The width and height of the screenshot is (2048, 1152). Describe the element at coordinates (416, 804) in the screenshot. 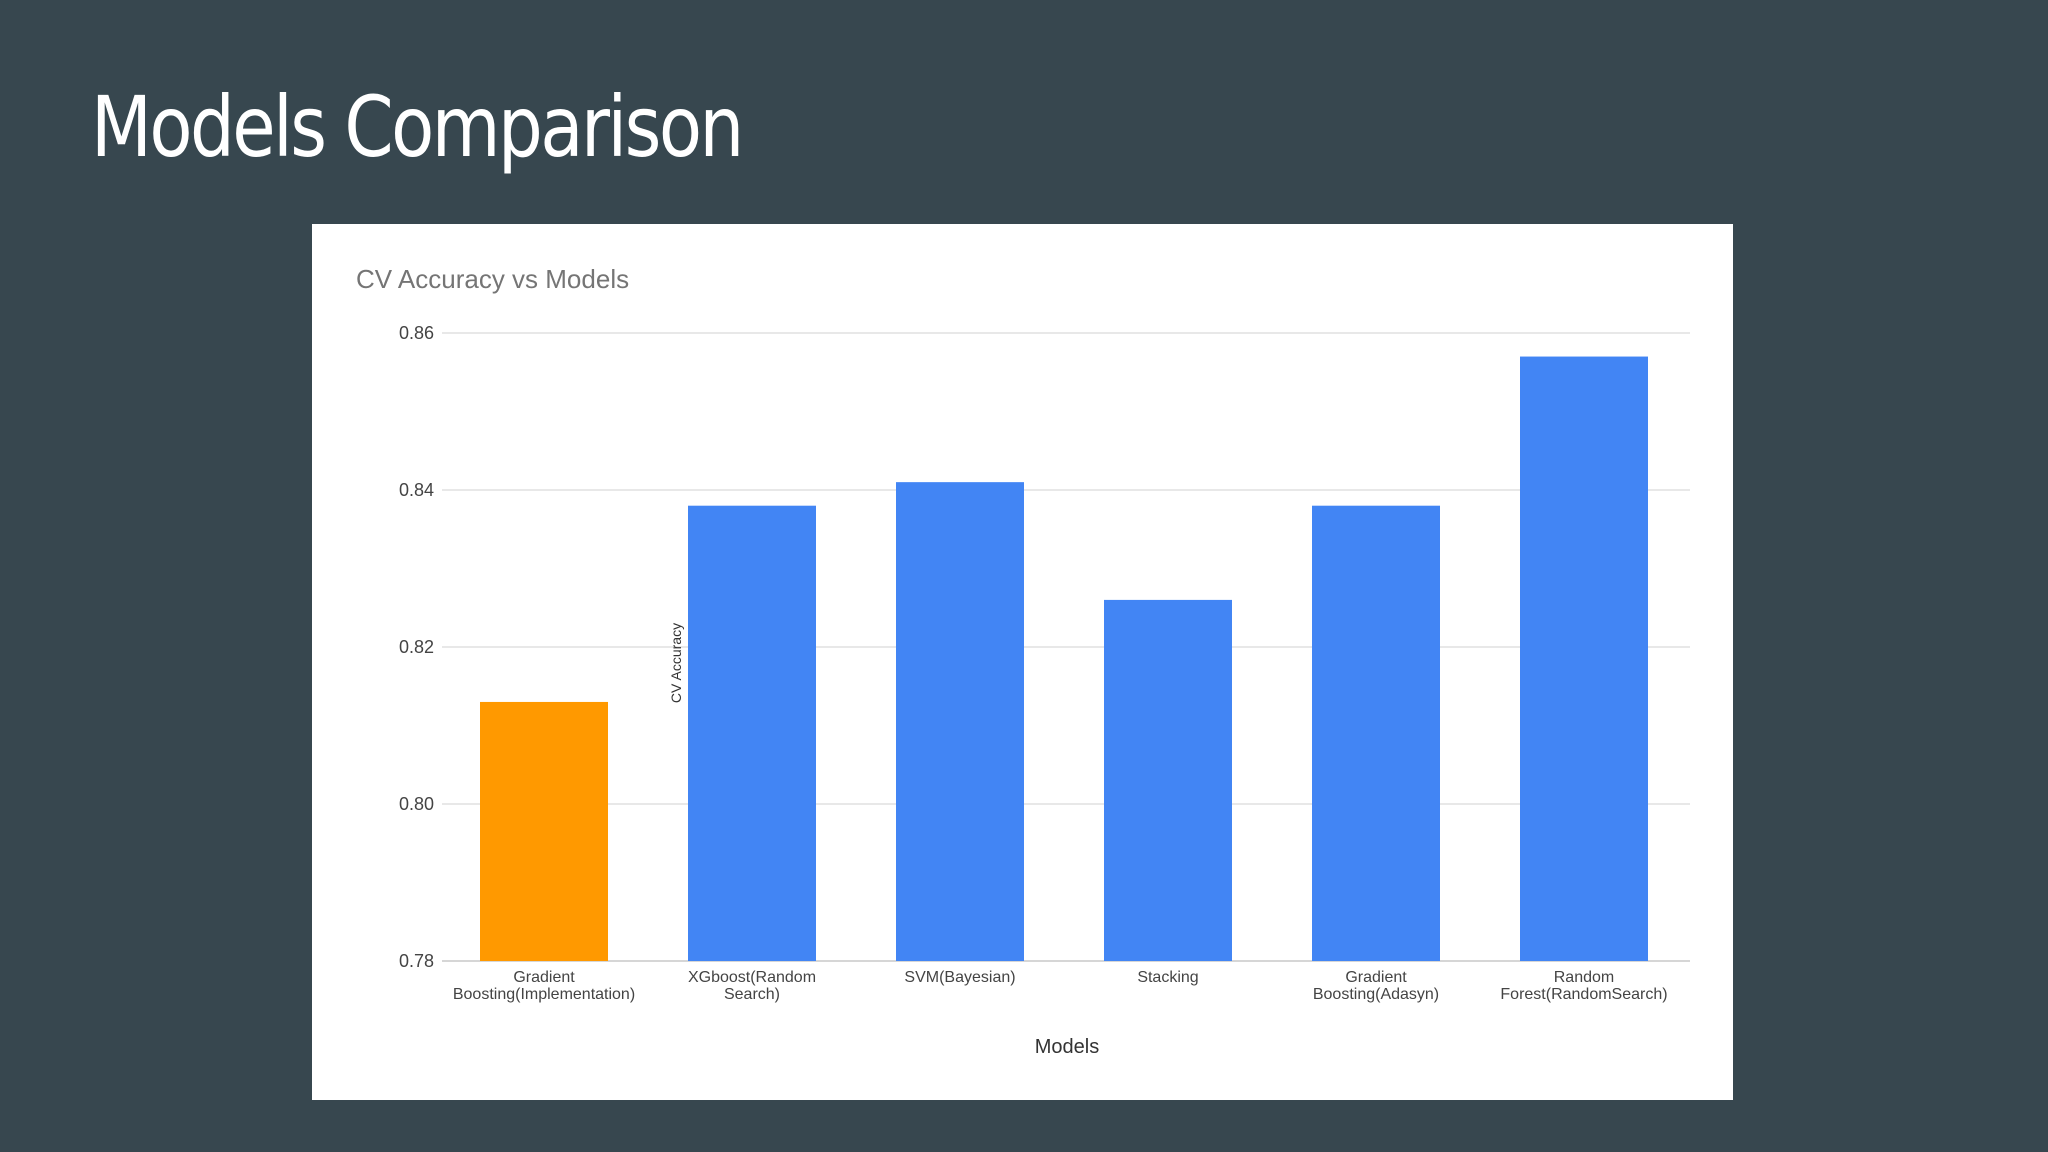

I see `y-tick-label: 0.80` at that location.